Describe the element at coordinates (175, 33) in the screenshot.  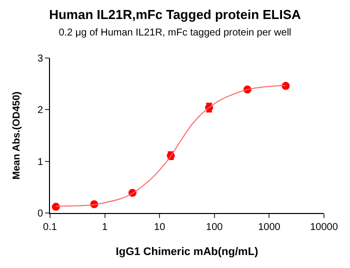
I see `chart-subtitle: 0.2 μg of Human IL21R, mFc tagged protein per well` at that location.